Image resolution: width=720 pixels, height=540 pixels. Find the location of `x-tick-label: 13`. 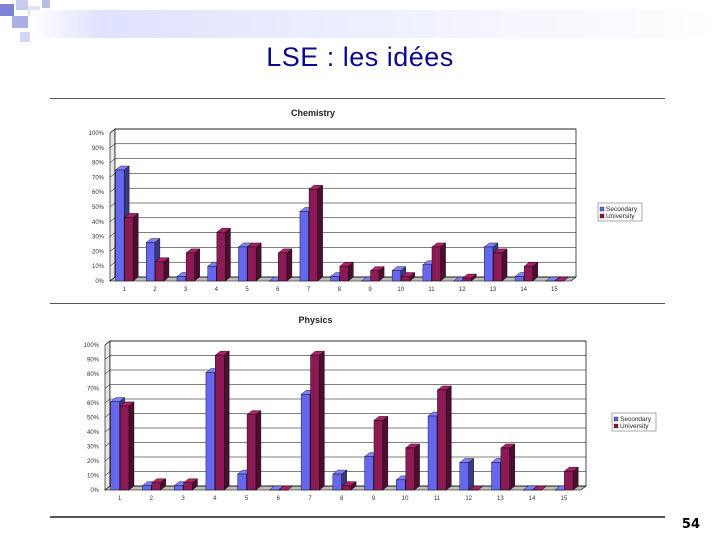

x-tick-label: 13 is located at coordinates (493, 290).